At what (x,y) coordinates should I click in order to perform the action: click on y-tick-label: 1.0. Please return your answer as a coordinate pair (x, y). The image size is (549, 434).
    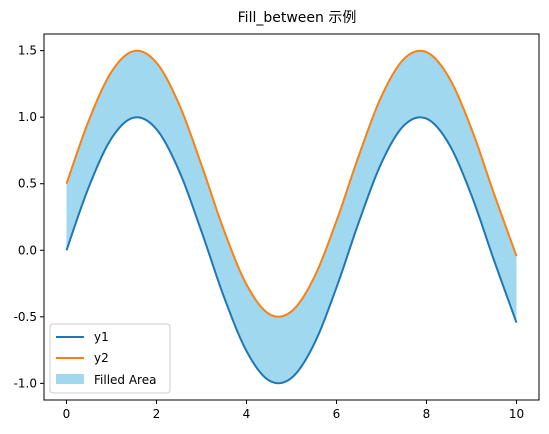
    Looking at the image, I should click on (27, 117).